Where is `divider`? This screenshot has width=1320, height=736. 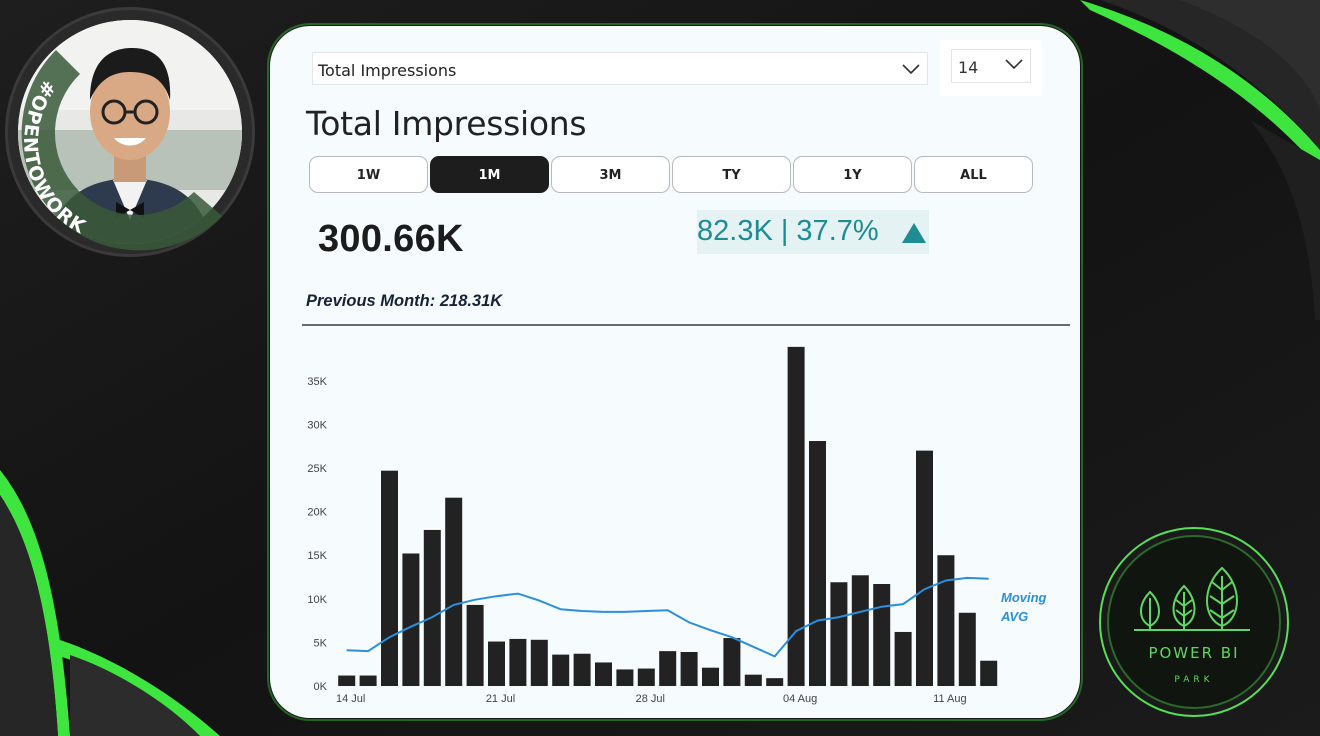 divider is located at coordinates (686, 325).